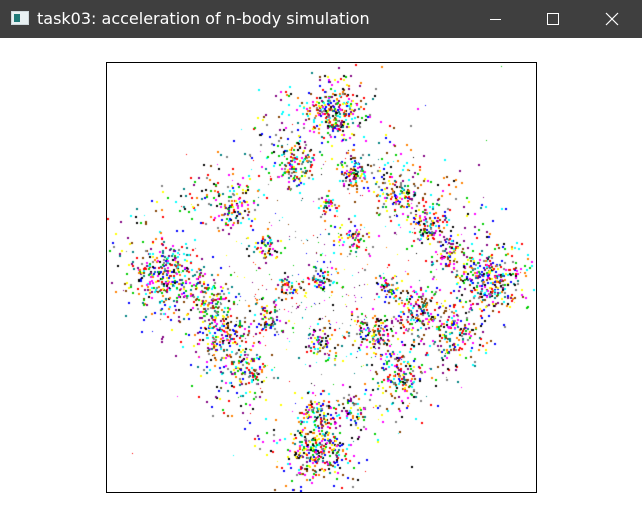 Image resolution: width=642 pixels, height=517 pixels. I want to click on maximize-icon, so click(553, 19).